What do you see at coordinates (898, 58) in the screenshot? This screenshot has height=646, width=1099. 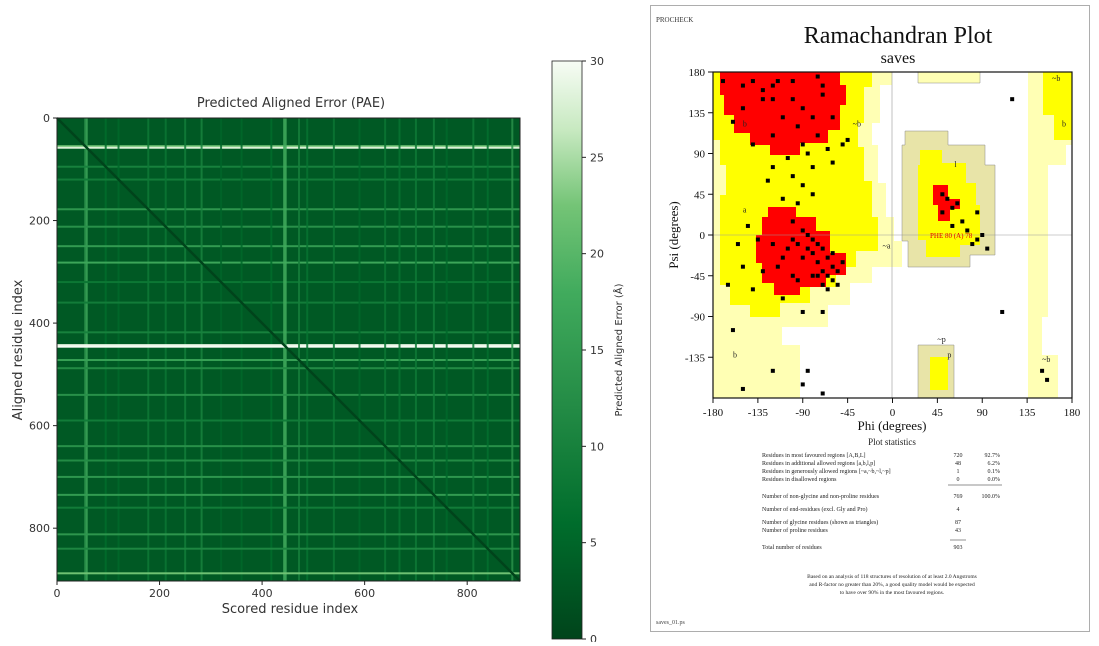 I see `ramachandran-subtitle: saves` at bounding box center [898, 58].